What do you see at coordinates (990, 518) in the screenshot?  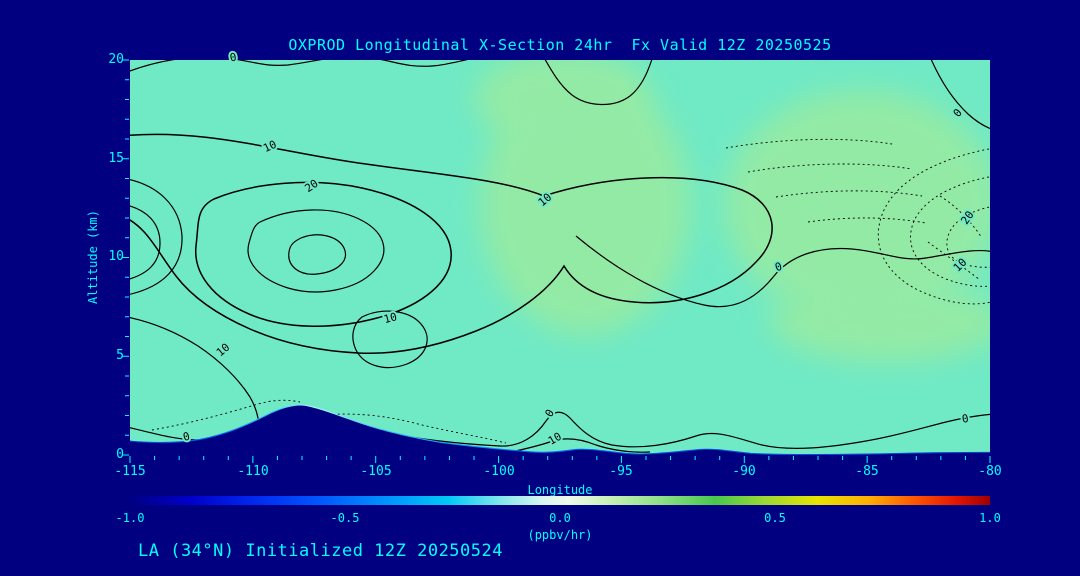 I see `colorbar-tick-label: 1.0` at bounding box center [990, 518].